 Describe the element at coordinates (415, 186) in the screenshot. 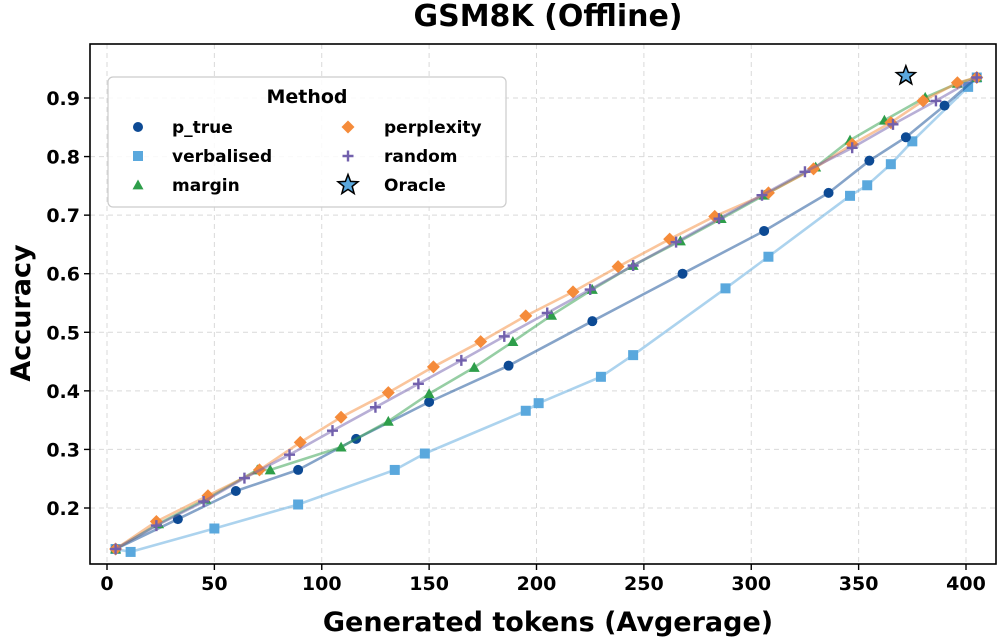

I see `legend-label-oracle: Oracle` at that location.